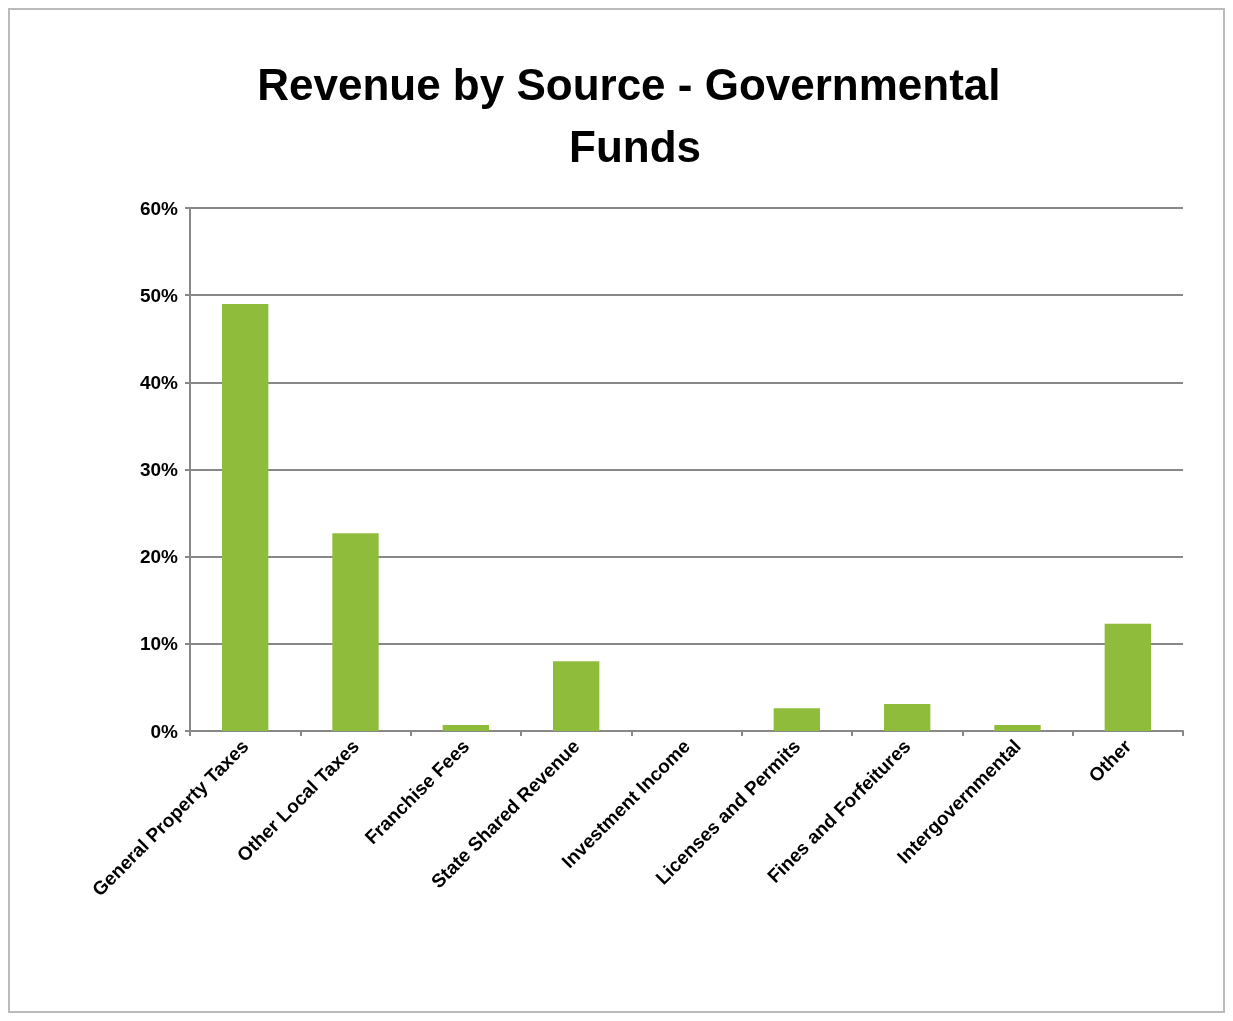 The image size is (1233, 1021). What do you see at coordinates (159, 469) in the screenshot?
I see `y-tick-label: 30%` at bounding box center [159, 469].